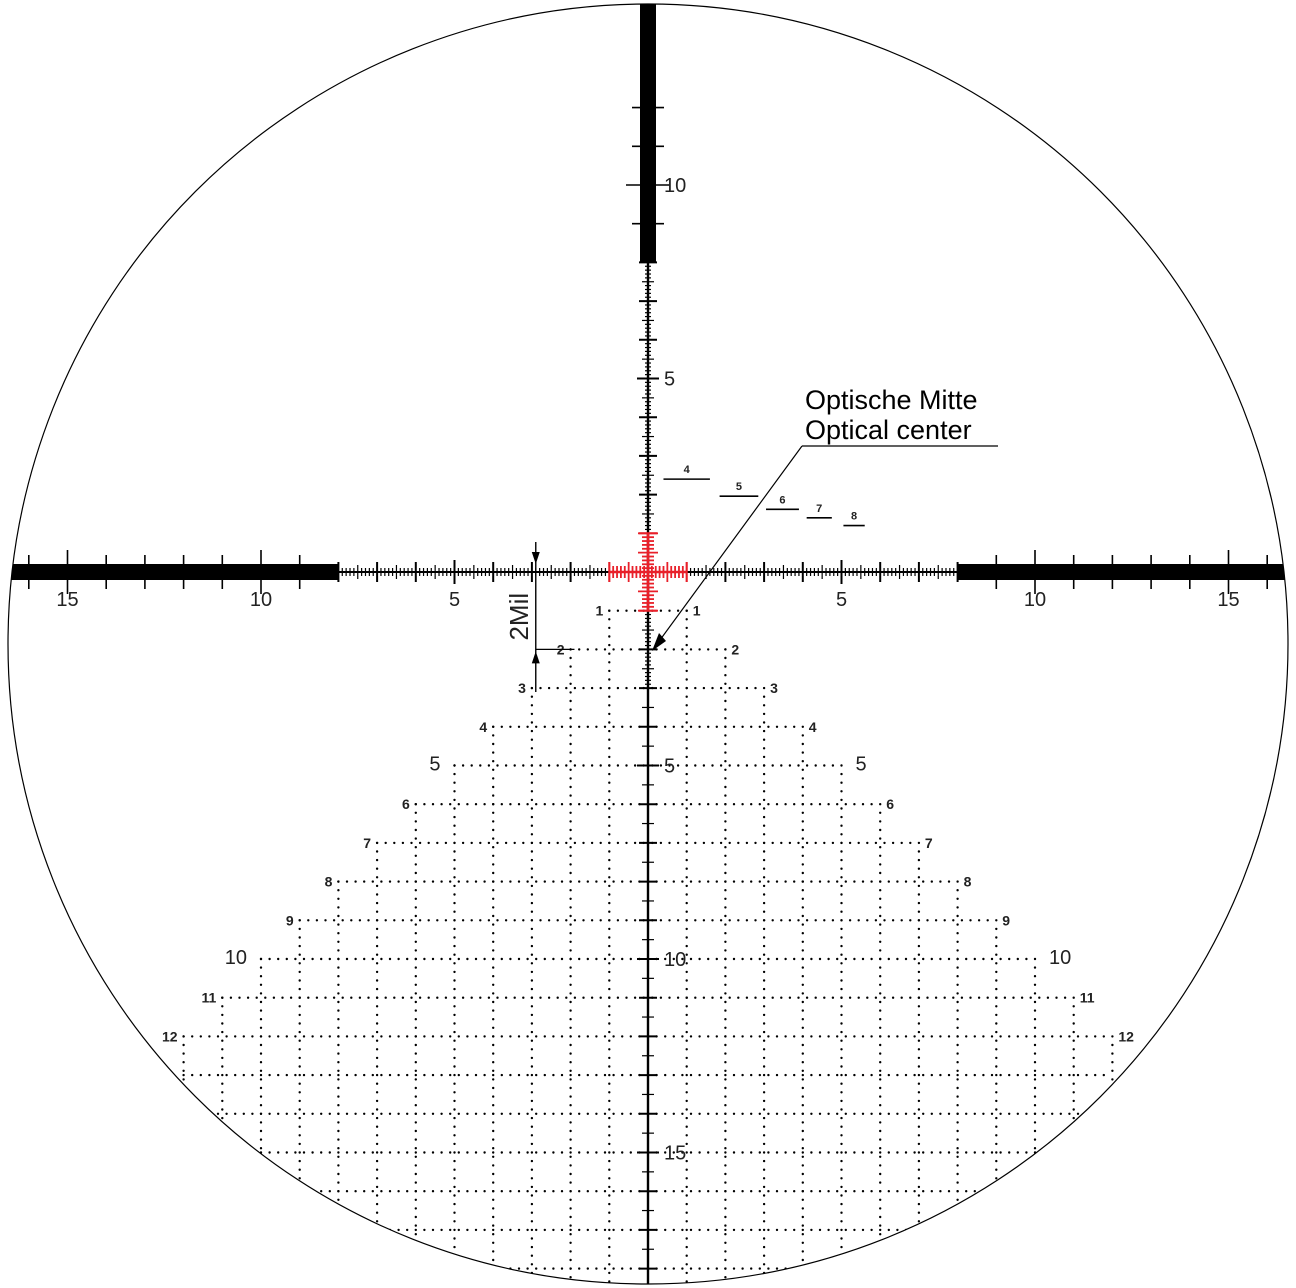 The image size is (1296, 1288). I want to click on row-label-left-9: 9, so click(290, 920).